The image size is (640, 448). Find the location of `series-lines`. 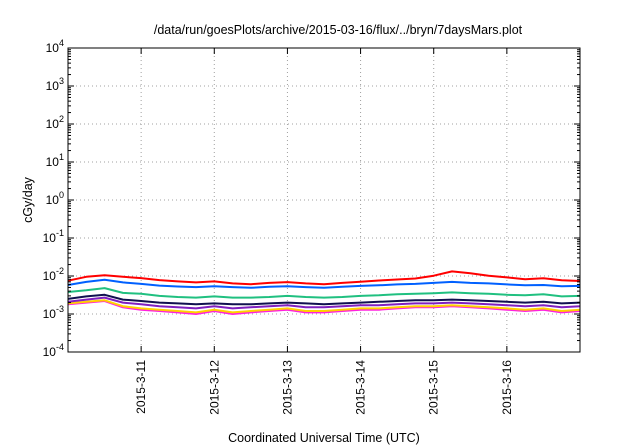

series-lines is located at coordinates (324, 292).